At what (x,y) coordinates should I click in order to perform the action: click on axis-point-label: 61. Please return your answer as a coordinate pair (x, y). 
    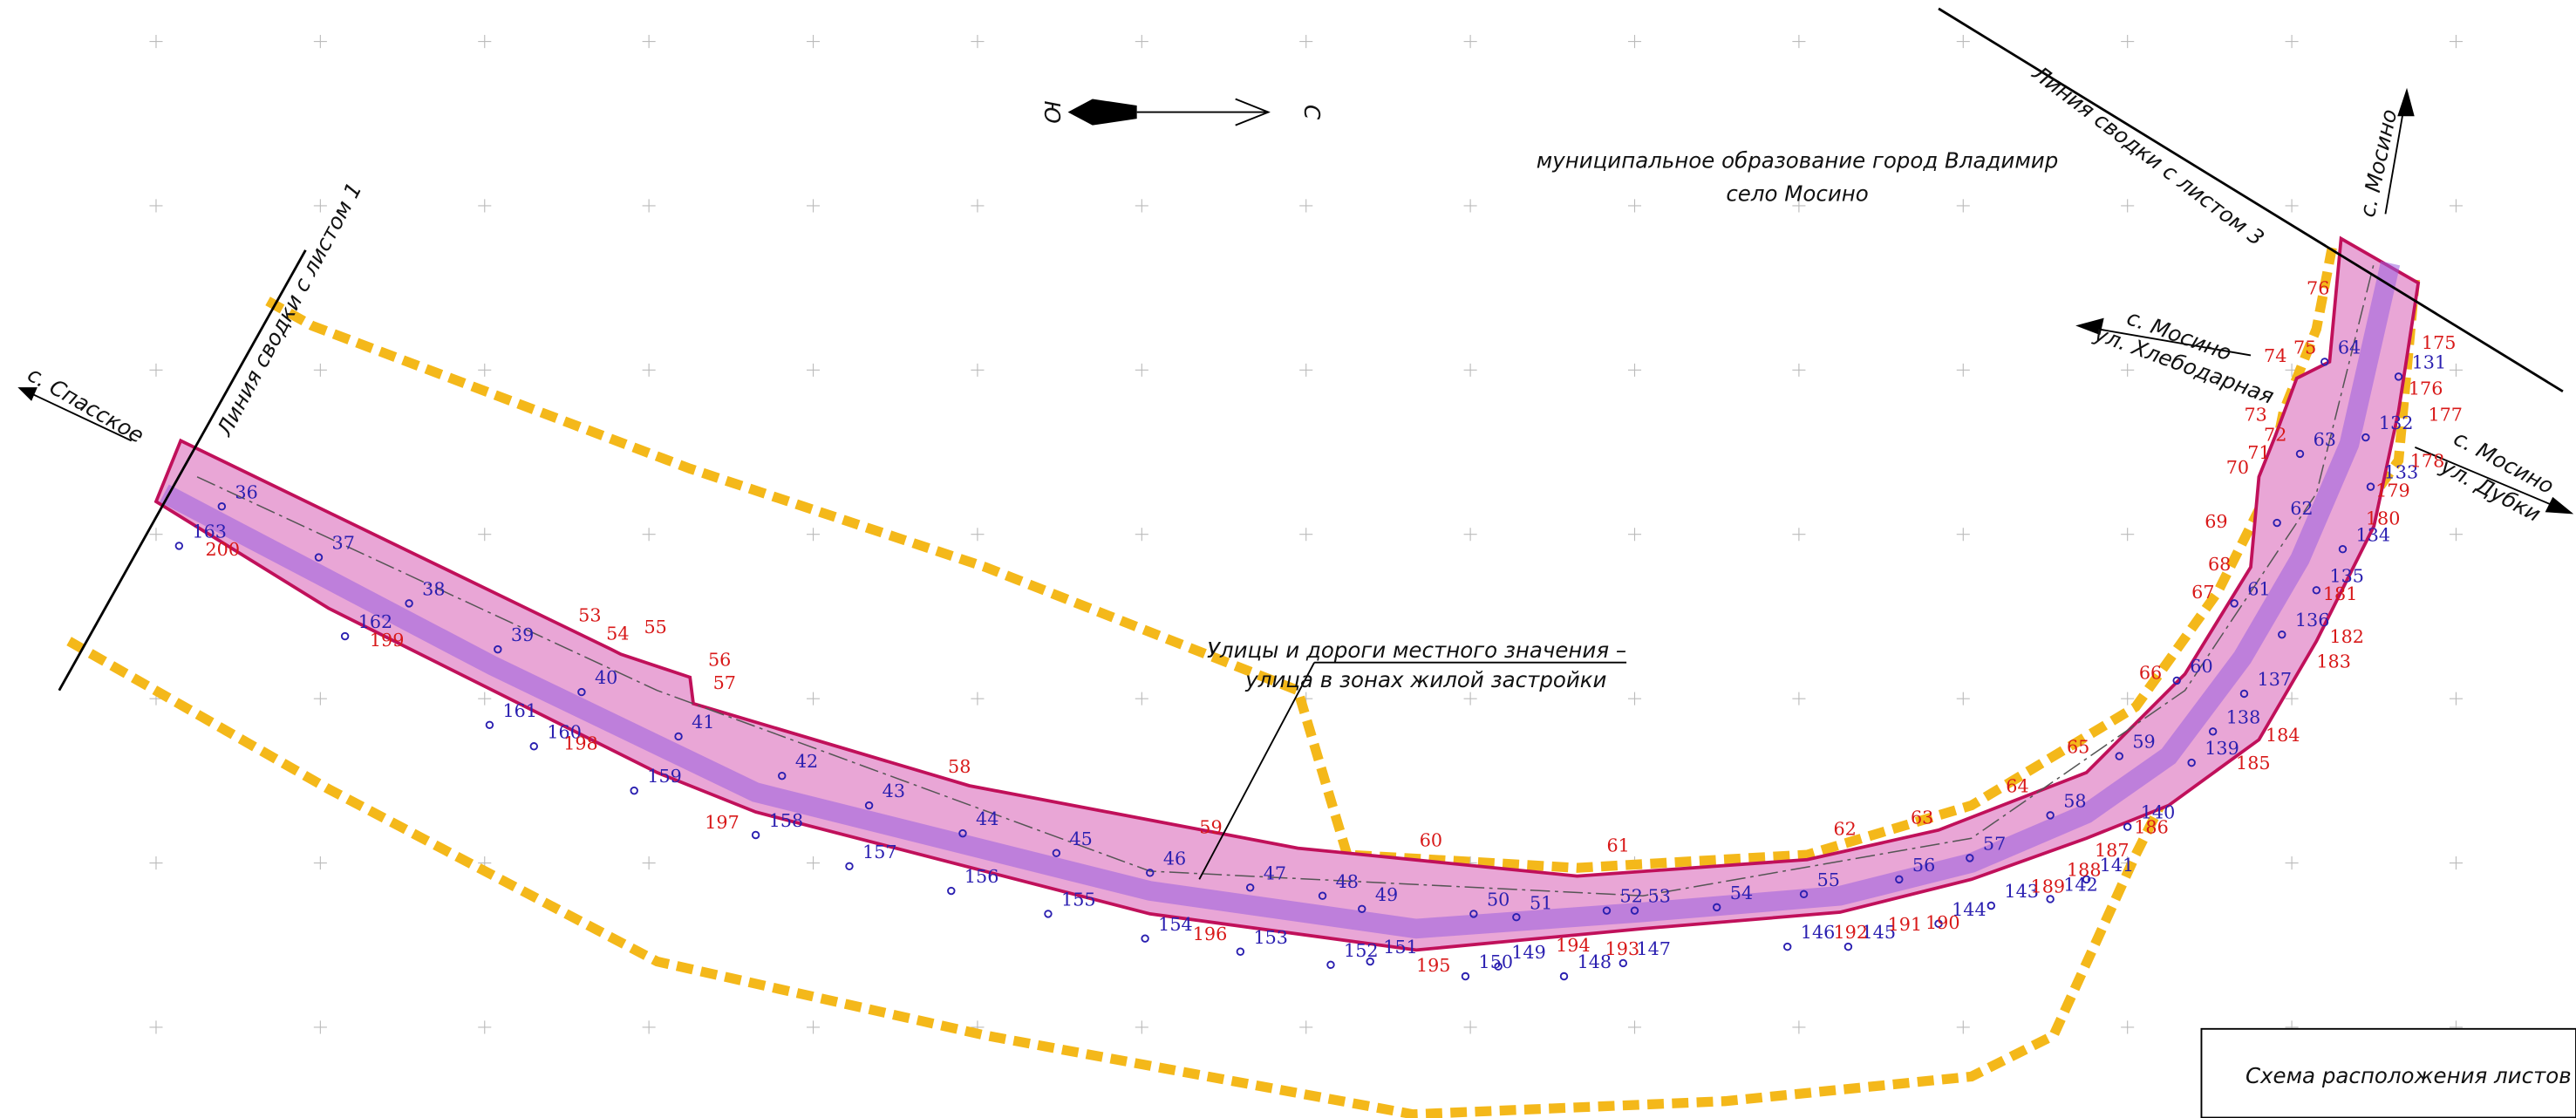
    Looking at the image, I should click on (2259, 588).